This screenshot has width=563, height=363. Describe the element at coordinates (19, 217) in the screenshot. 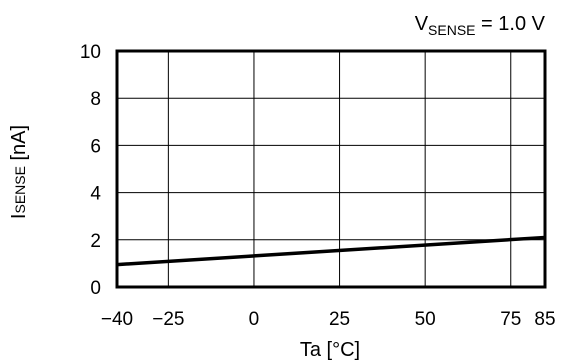

I see `y-axis-label-prefix: I` at that location.